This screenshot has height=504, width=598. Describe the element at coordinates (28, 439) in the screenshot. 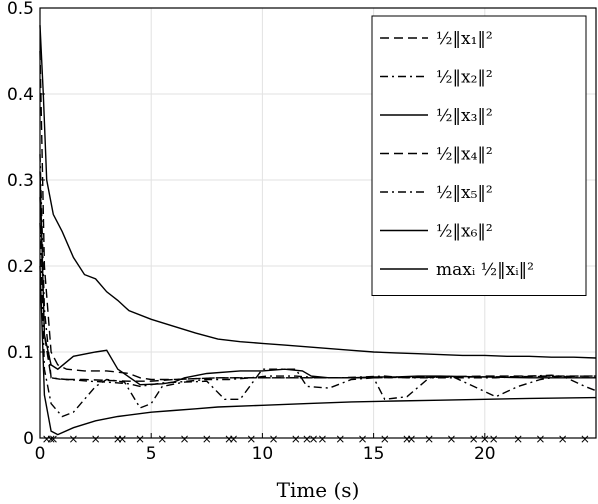

I see `y-tick-label: 0` at that location.